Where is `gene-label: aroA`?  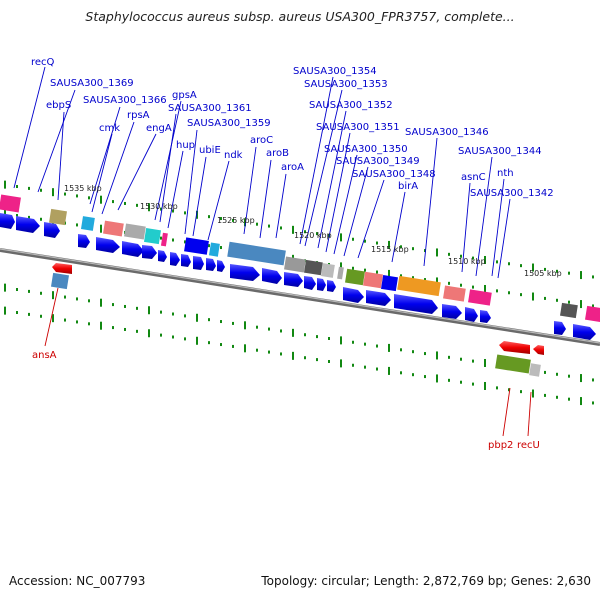
gene-label: aroA is located at coordinates (292, 167).